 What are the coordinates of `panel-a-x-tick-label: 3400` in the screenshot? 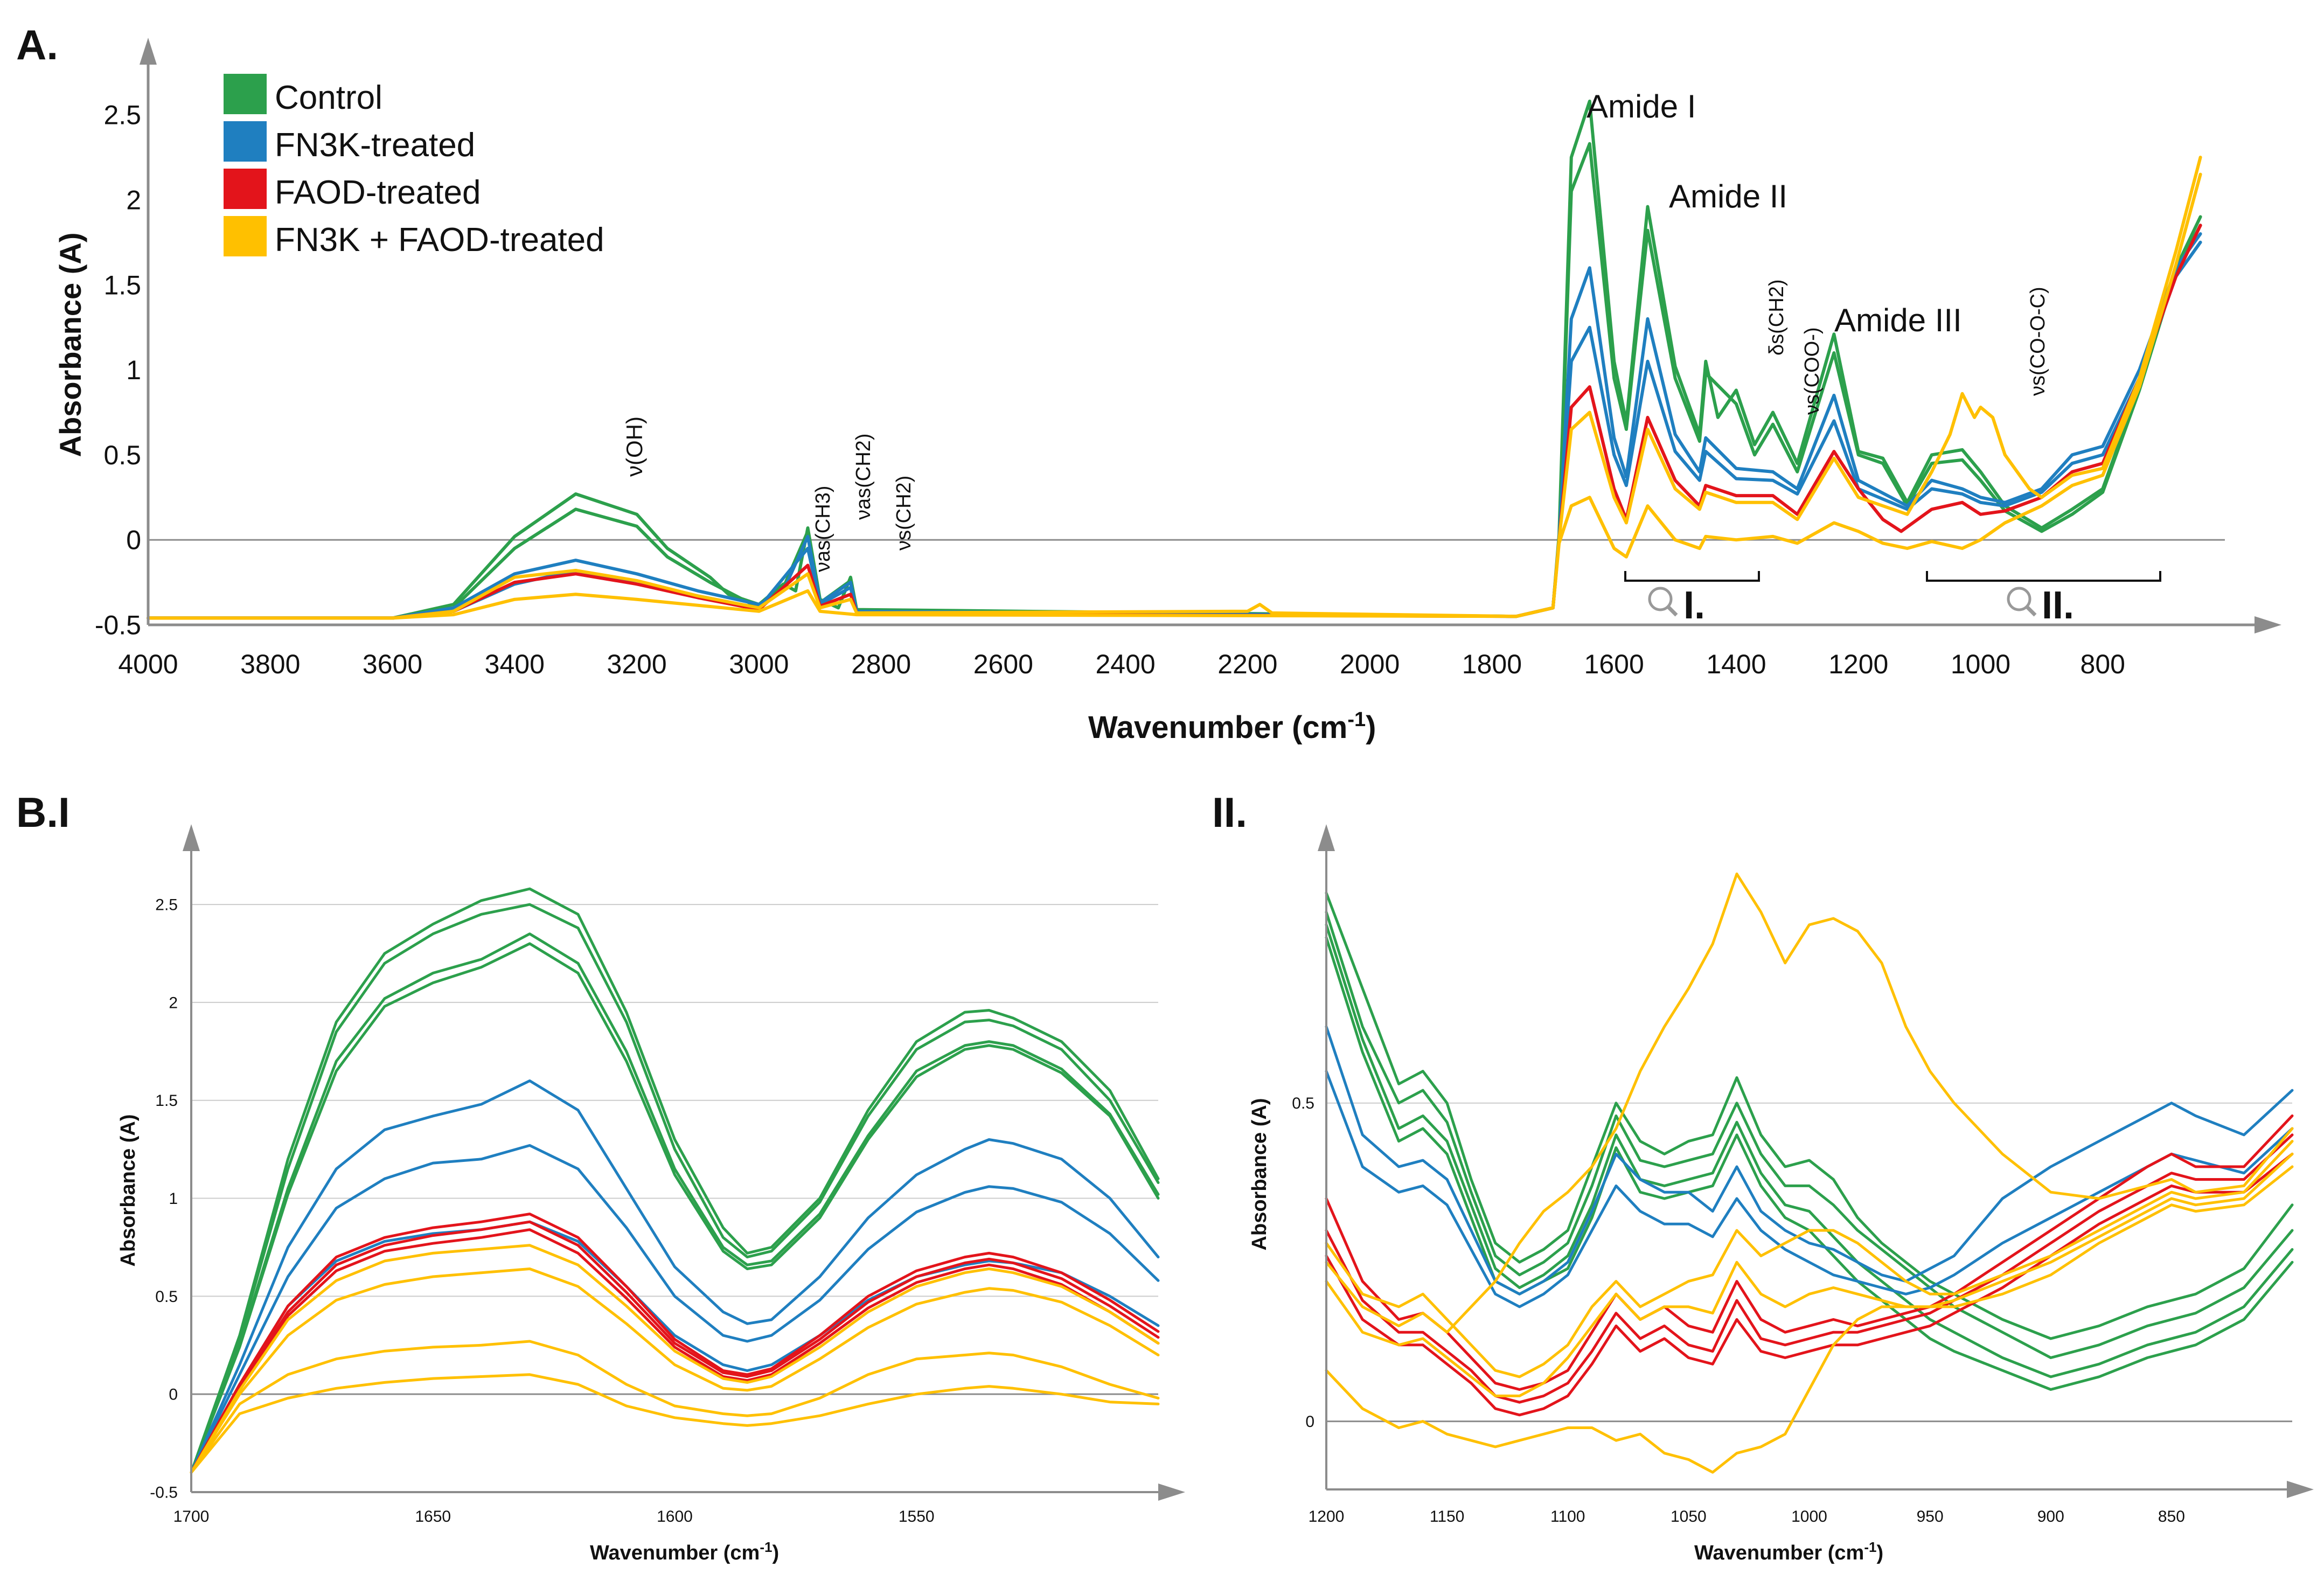 It's located at (515, 664).